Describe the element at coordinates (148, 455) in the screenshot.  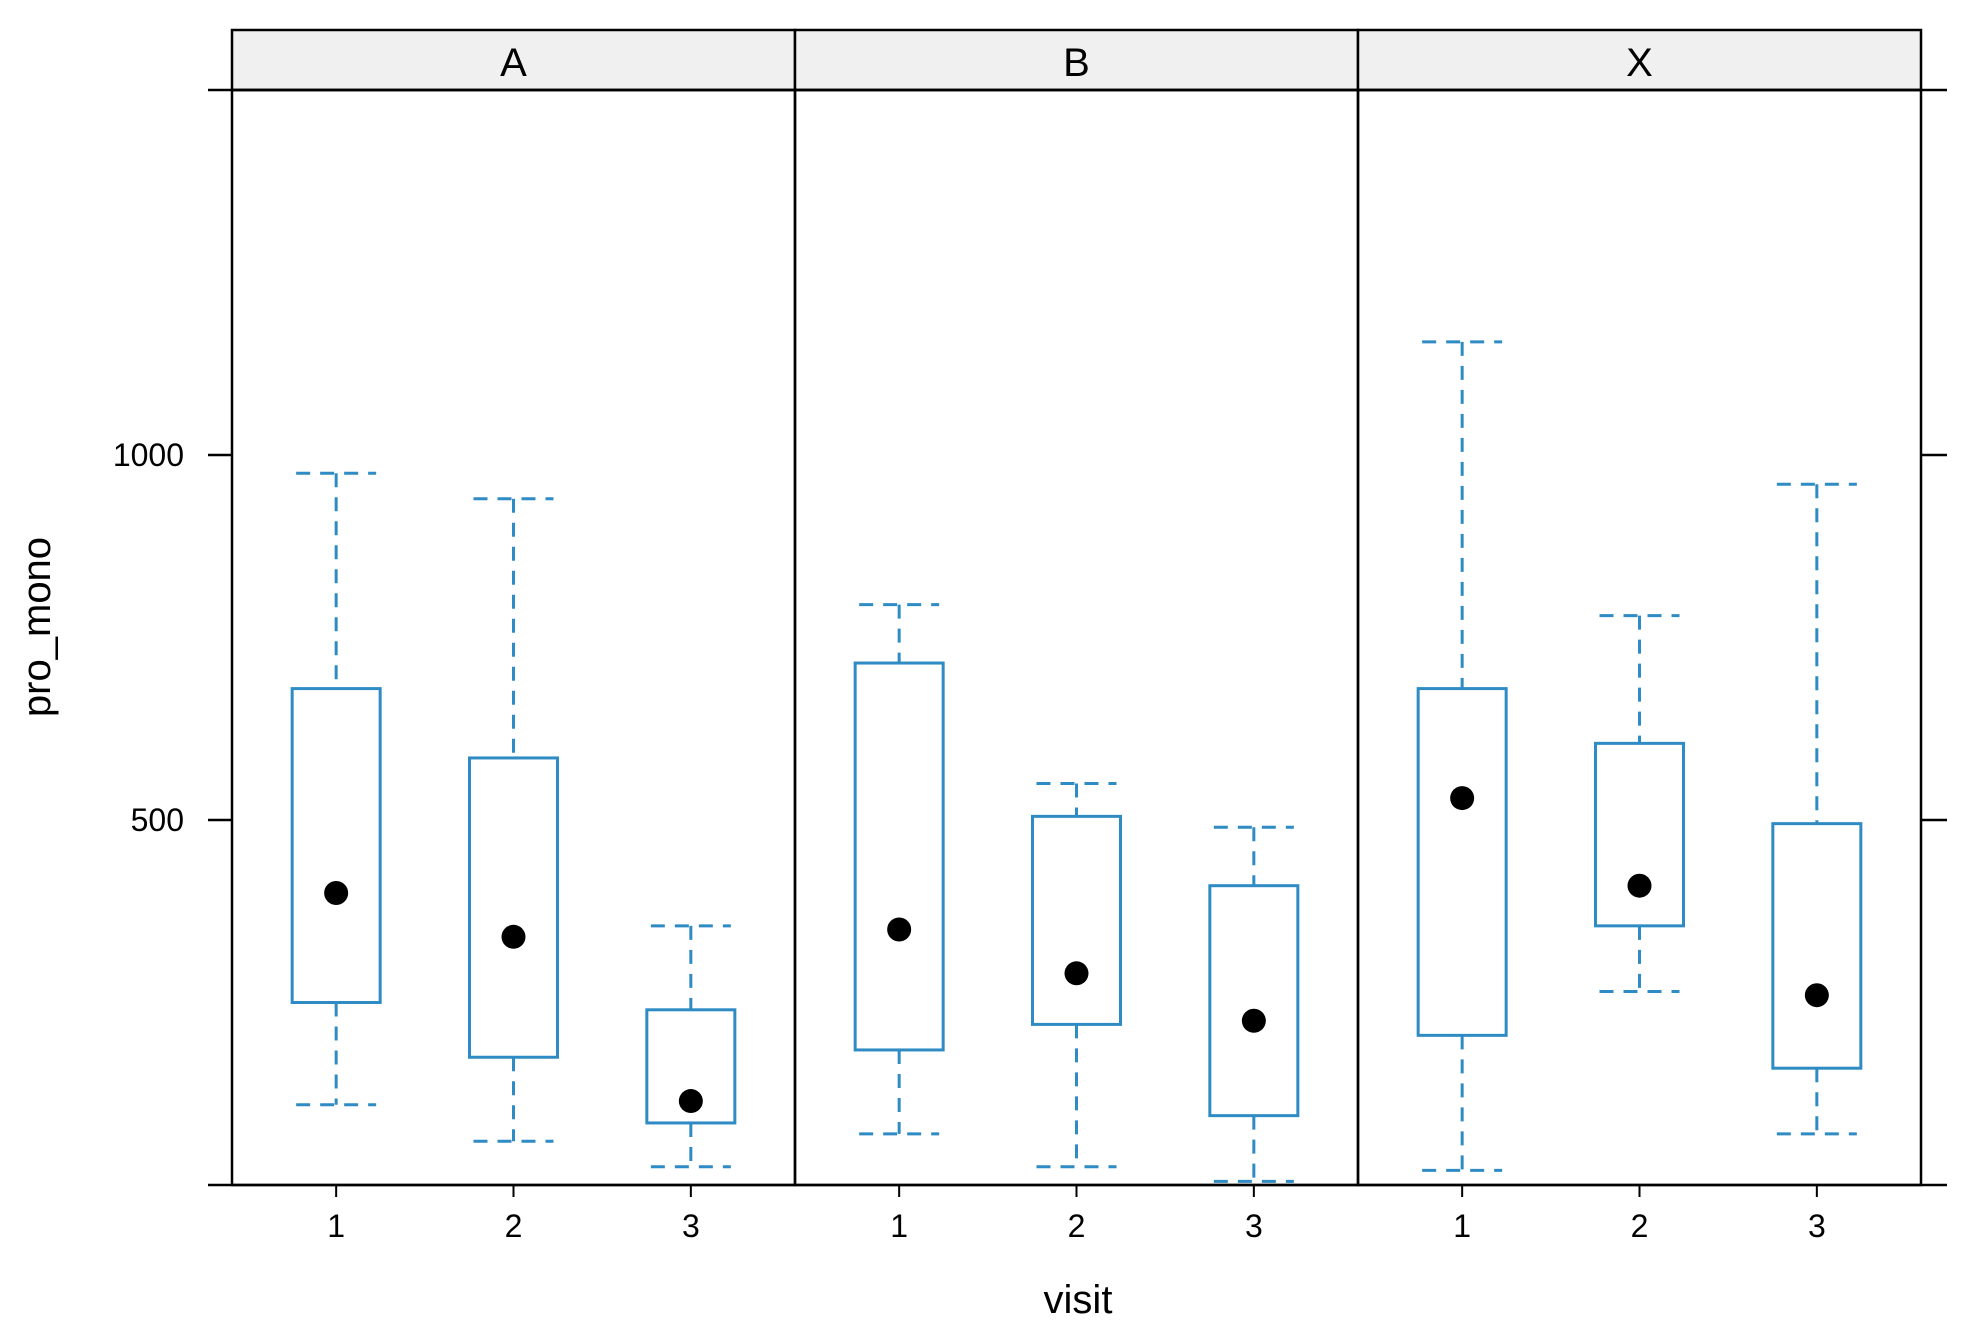
I see `y-tick-label: 1000` at that location.